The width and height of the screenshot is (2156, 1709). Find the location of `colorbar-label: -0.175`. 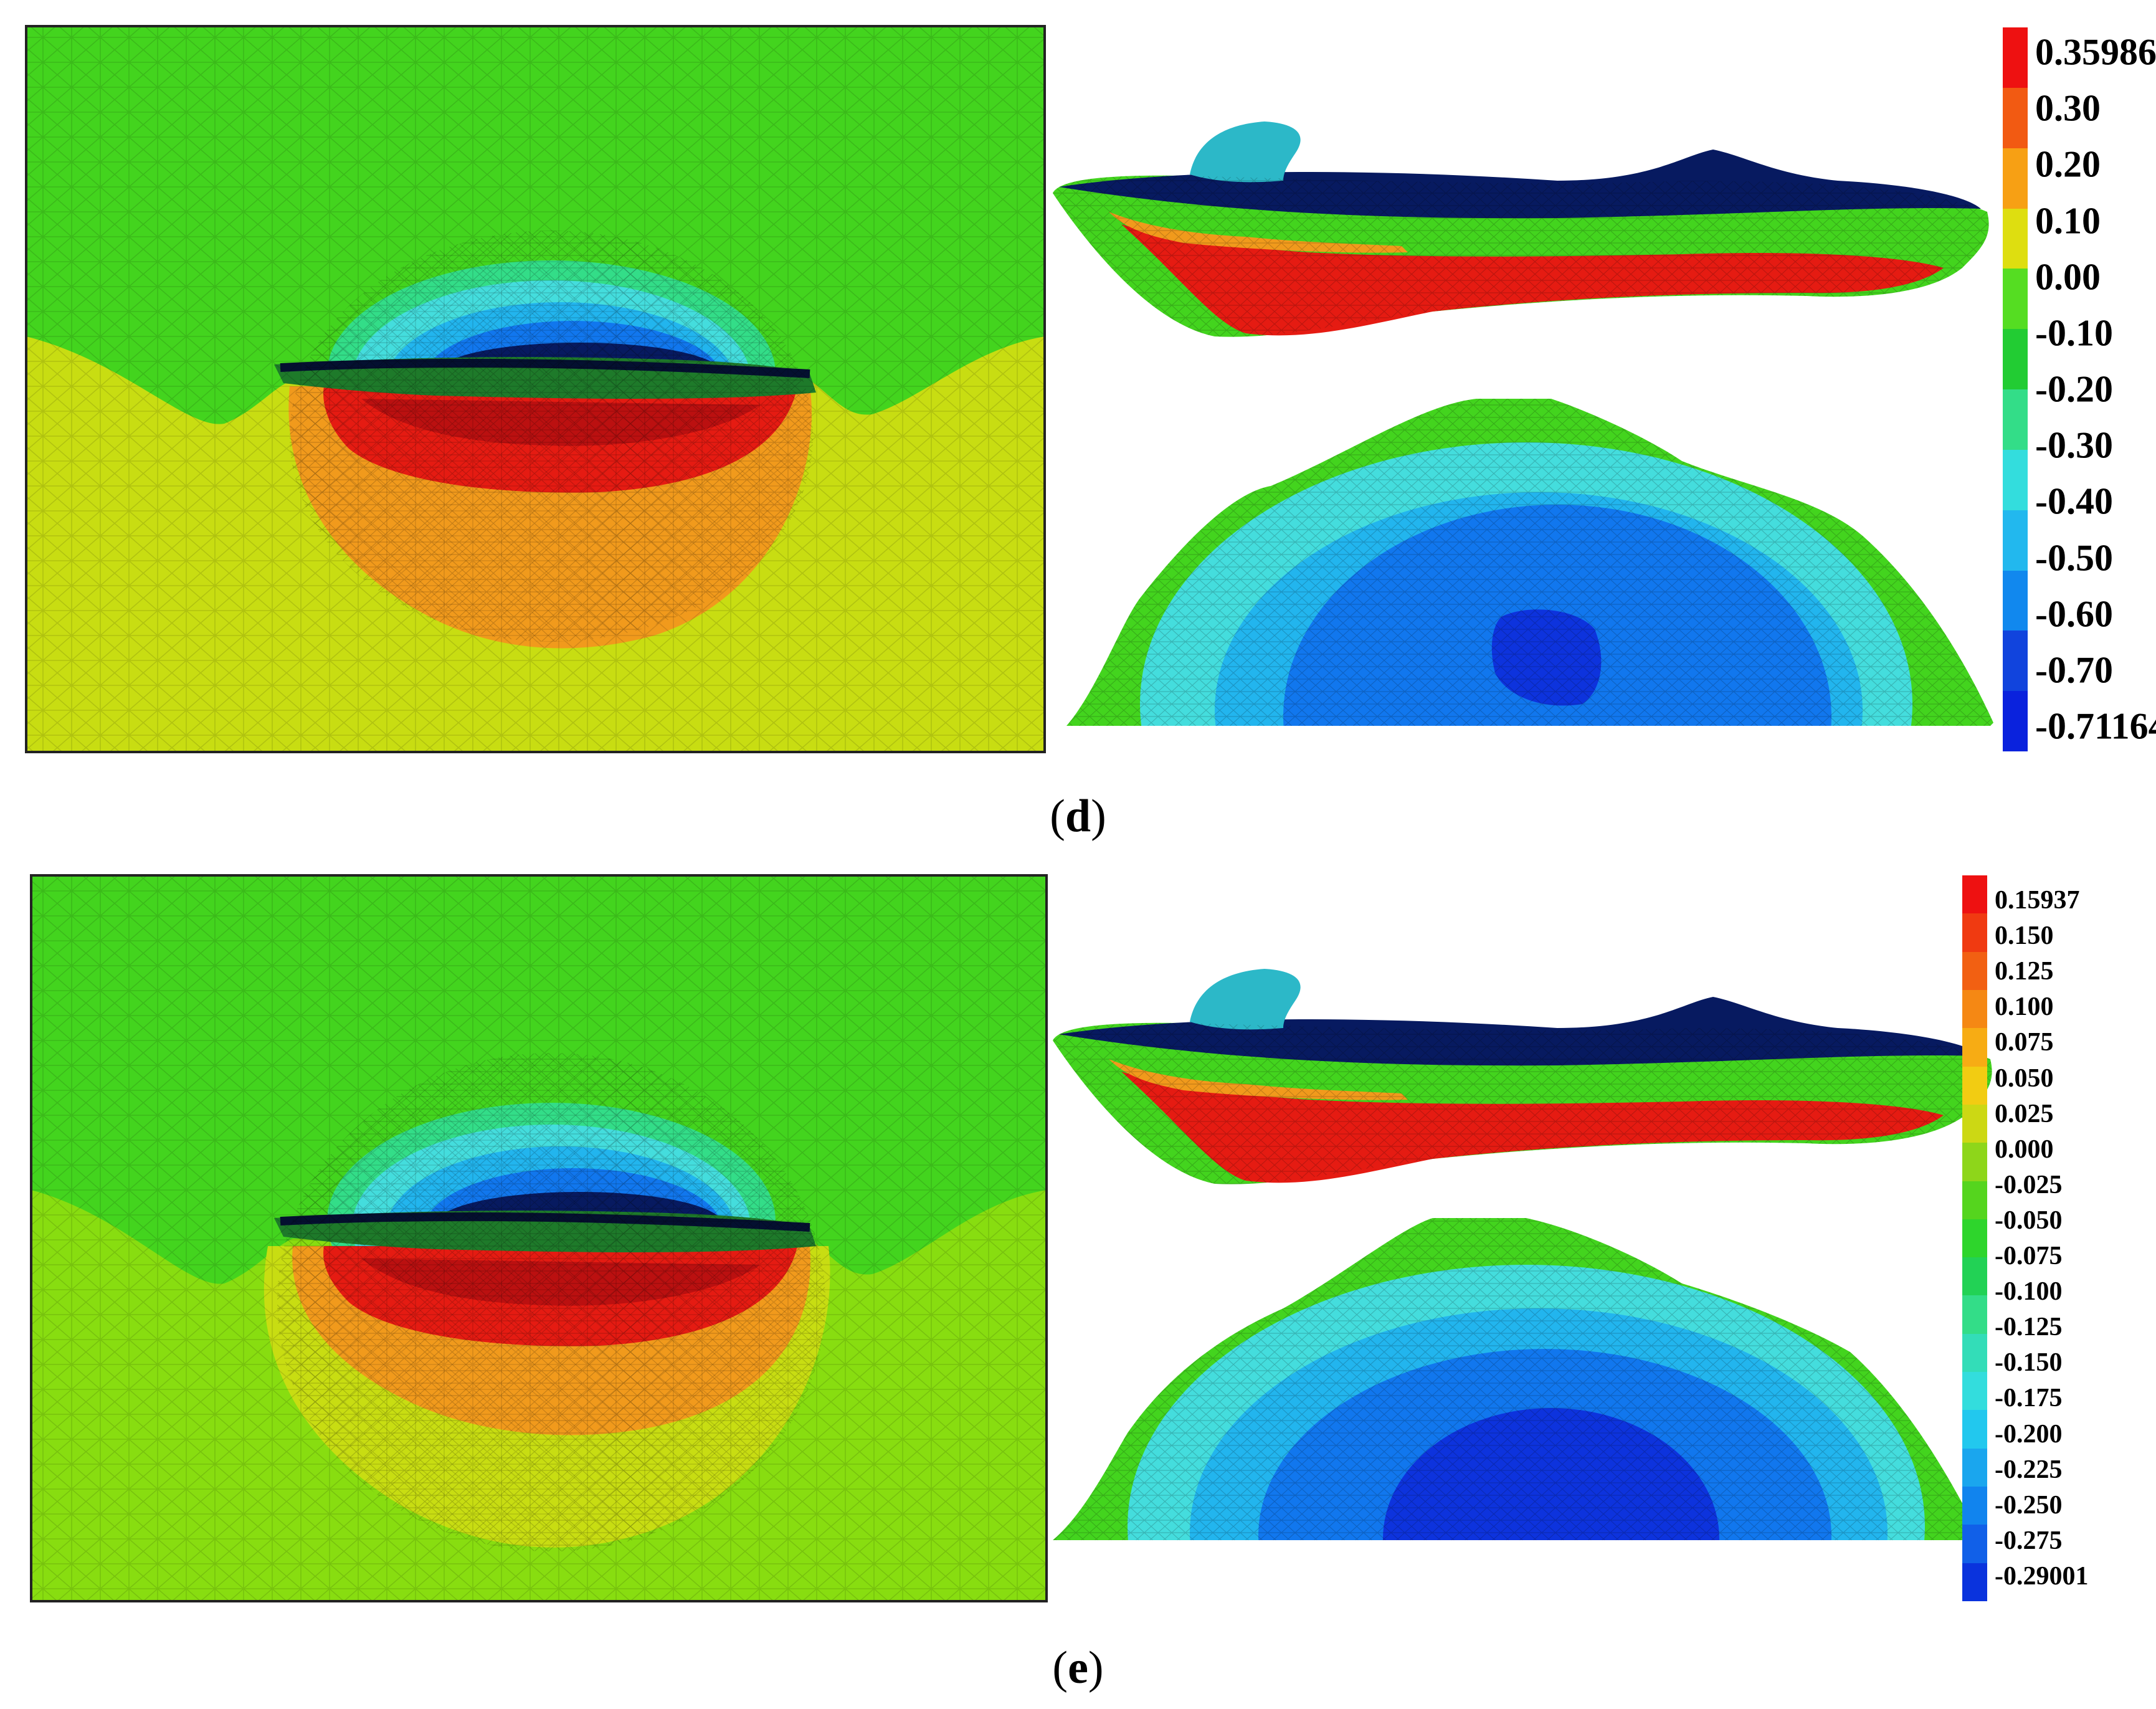

colorbar-label: -0.175 is located at coordinates (2029, 1398).